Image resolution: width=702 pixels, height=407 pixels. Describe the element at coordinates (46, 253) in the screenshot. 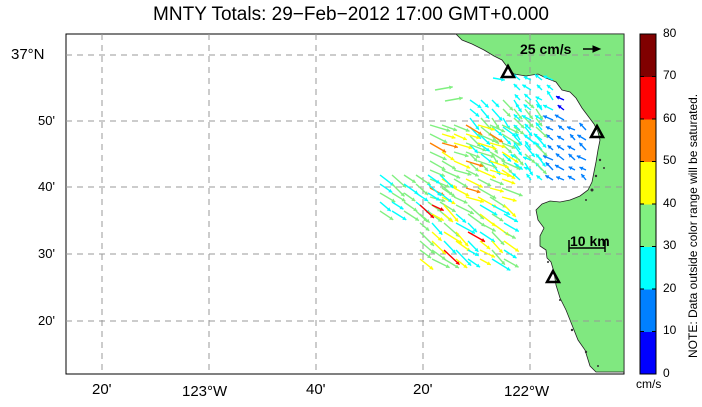

I see `y-tick-label: 30'` at that location.